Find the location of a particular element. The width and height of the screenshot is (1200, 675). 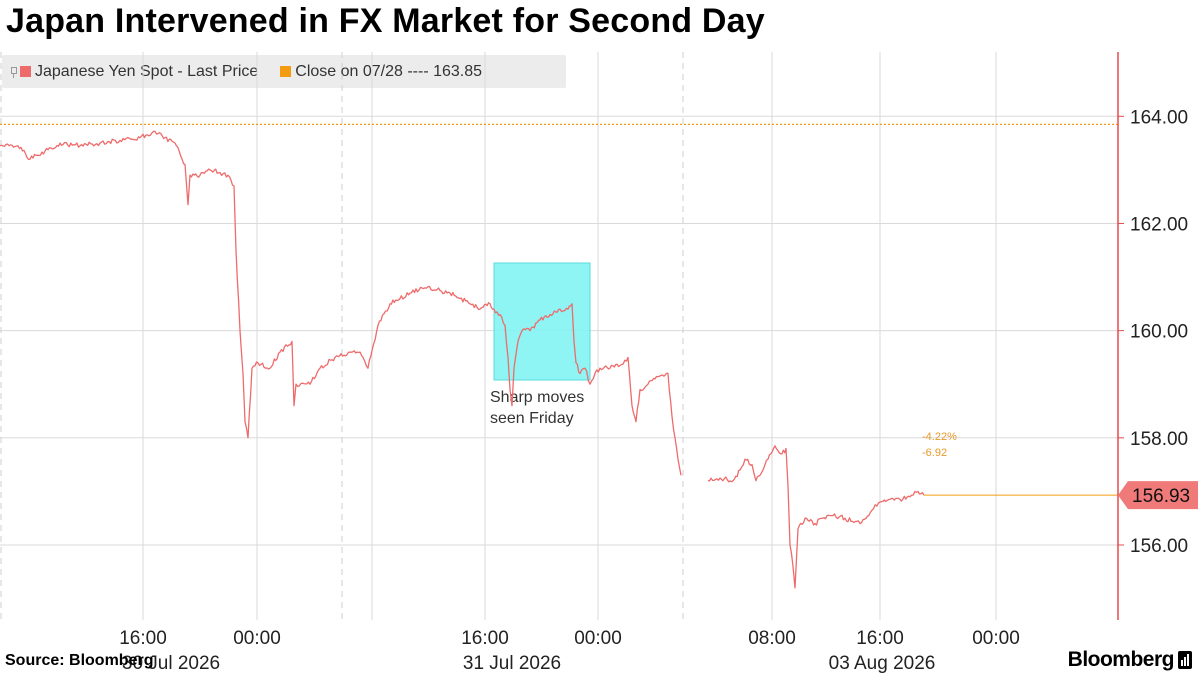

y-tick-label-0: 156.00 is located at coordinates (1159, 546).